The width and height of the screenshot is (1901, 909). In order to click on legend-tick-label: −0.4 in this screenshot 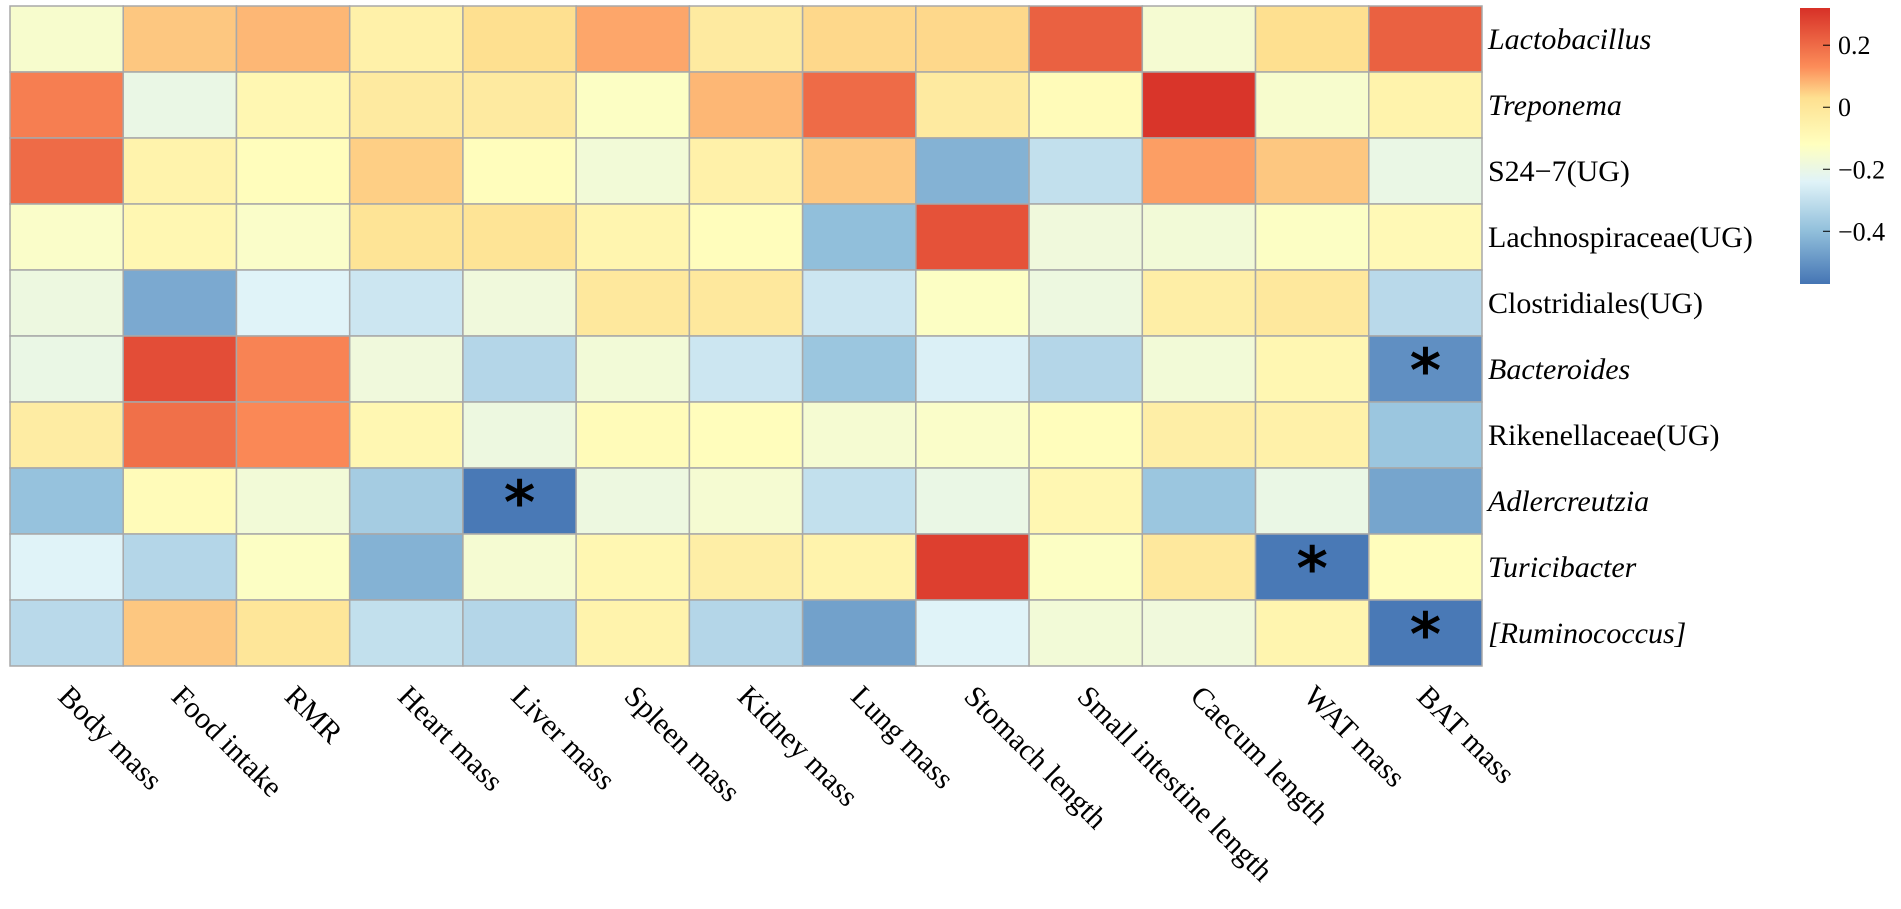, I will do `click(1861, 231)`.